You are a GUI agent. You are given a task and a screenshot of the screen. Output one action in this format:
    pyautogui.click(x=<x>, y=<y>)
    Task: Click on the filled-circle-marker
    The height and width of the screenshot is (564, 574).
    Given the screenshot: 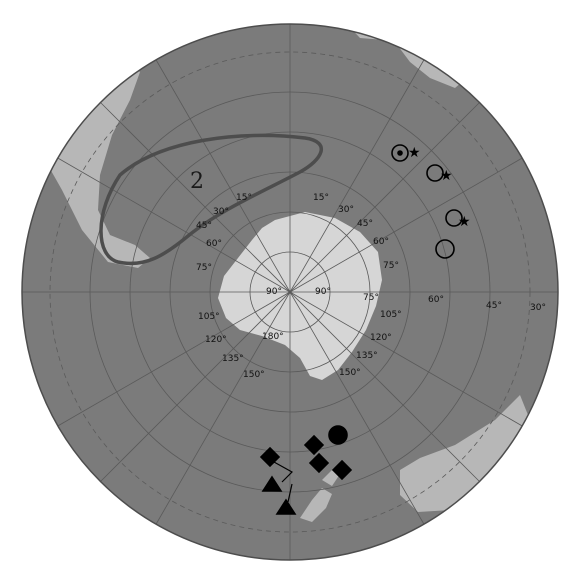 What is the action you would take?
    pyautogui.click(x=338, y=435)
    